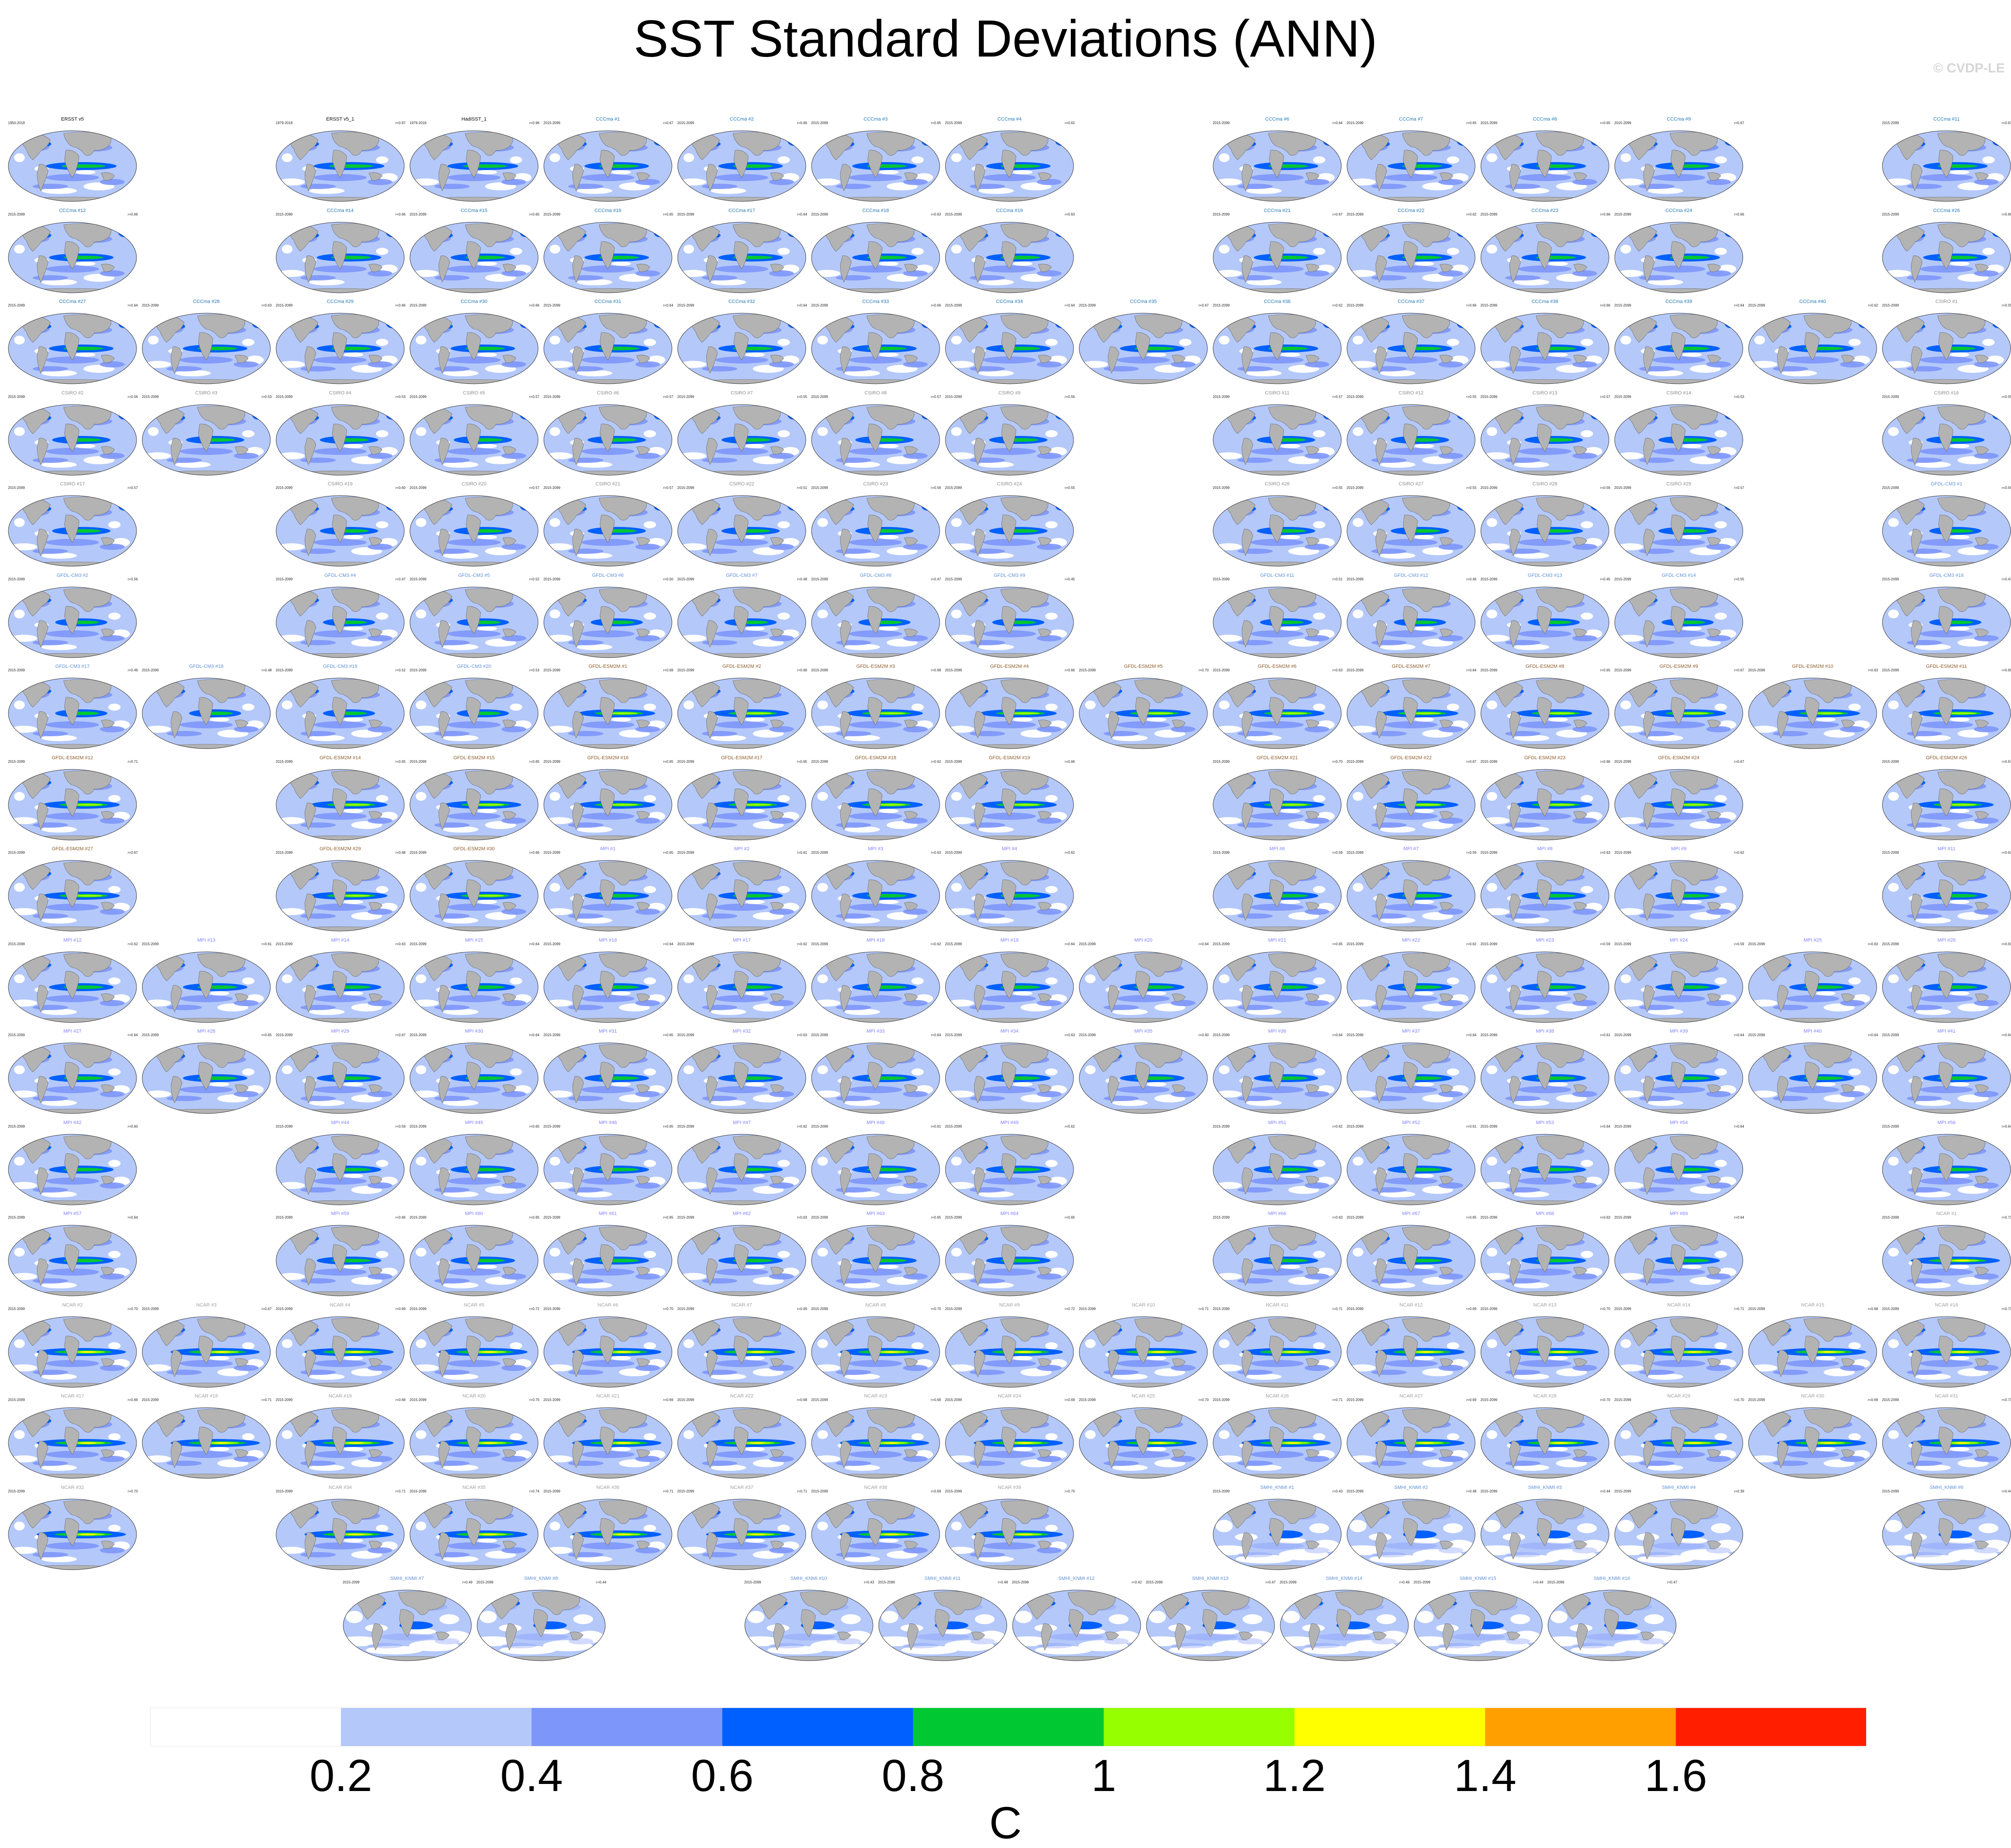  Describe the element at coordinates (741, 1396) in the screenshot. I see `panel-title: NCAR #22` at that location.